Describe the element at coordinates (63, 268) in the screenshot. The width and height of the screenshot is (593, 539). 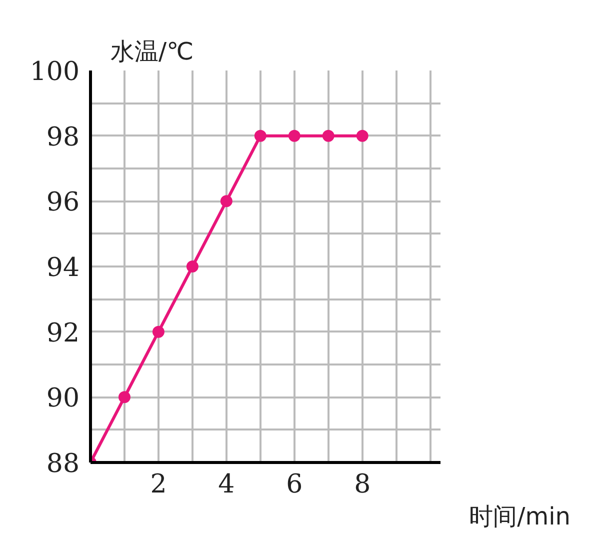
I see `y-tick-label: 94` at that location.